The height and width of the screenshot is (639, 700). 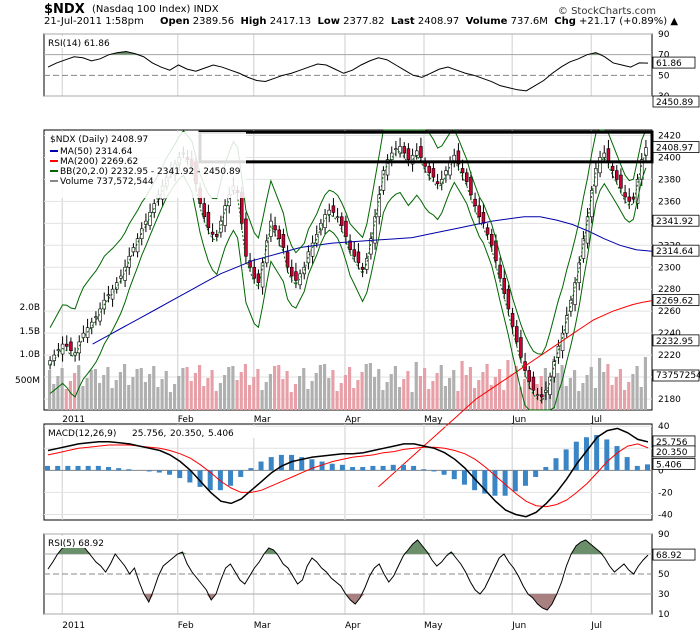 What do you see at coordinates (669, 312) in the screenshot?
I see `price-tick-label: 2260` at bounding box center [669, 312].